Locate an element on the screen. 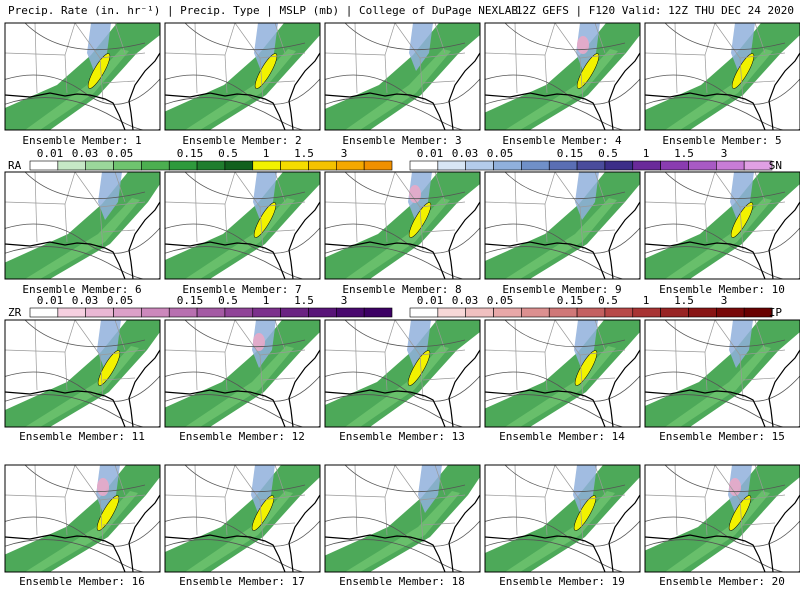 The image size is (800, 604). colorbar-tick: 0.05 is located at coordinates (120, 153).